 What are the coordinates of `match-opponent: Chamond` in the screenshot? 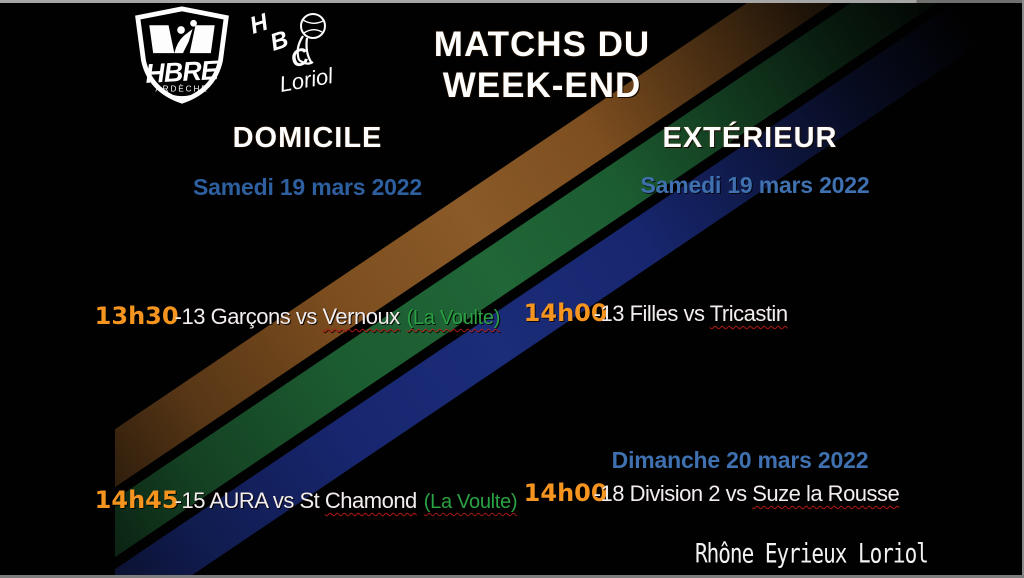 It's located at (370, 500).